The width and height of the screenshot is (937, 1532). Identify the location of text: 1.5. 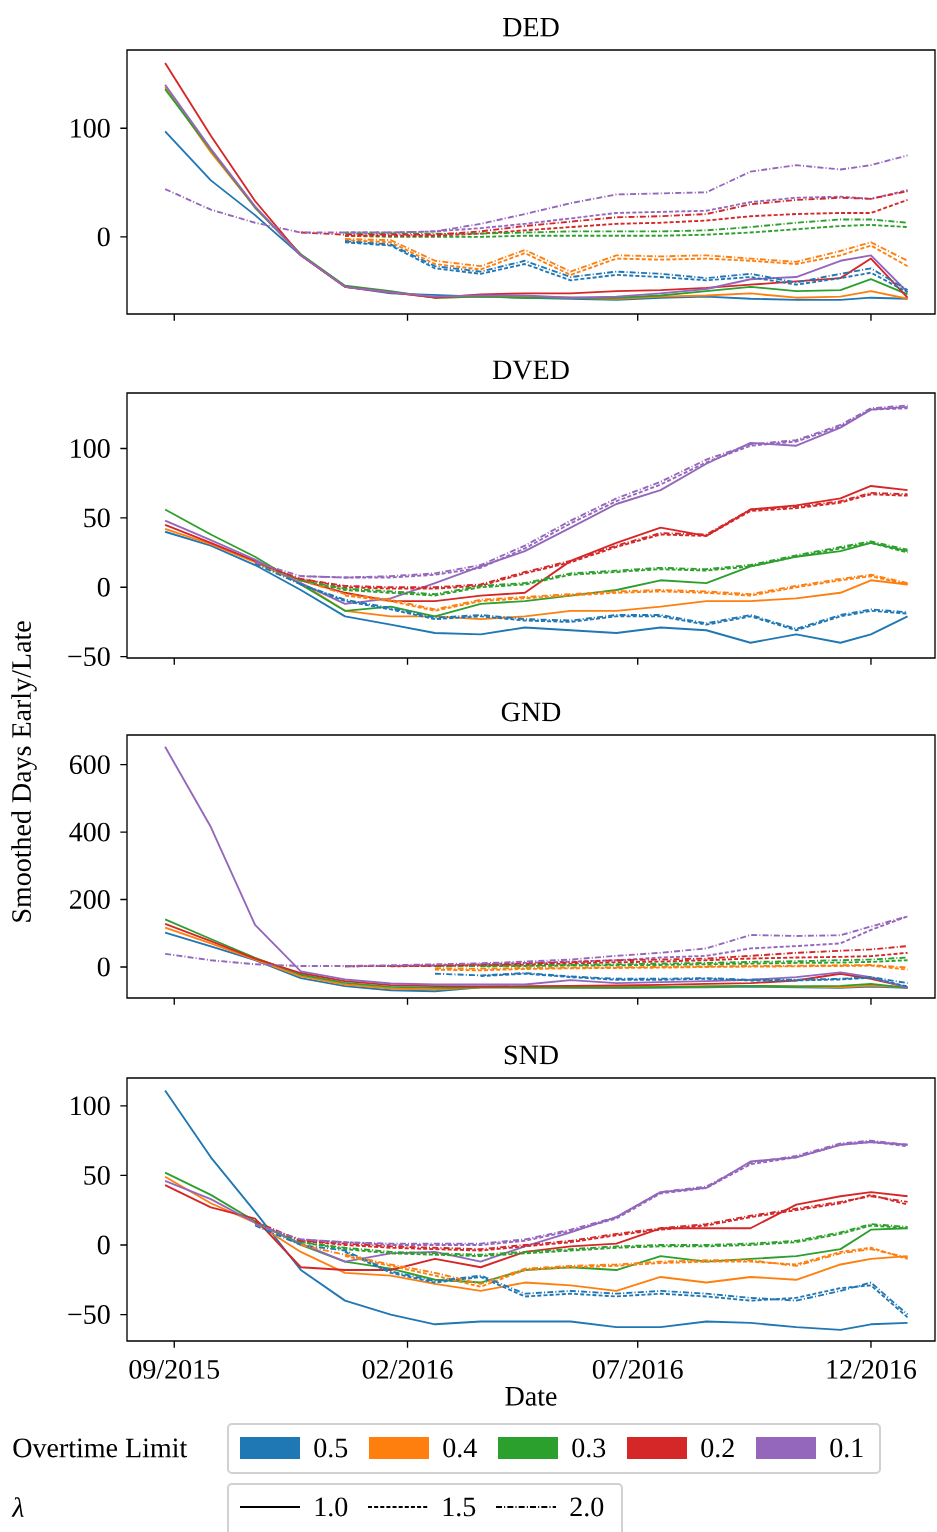
(459, 1507).